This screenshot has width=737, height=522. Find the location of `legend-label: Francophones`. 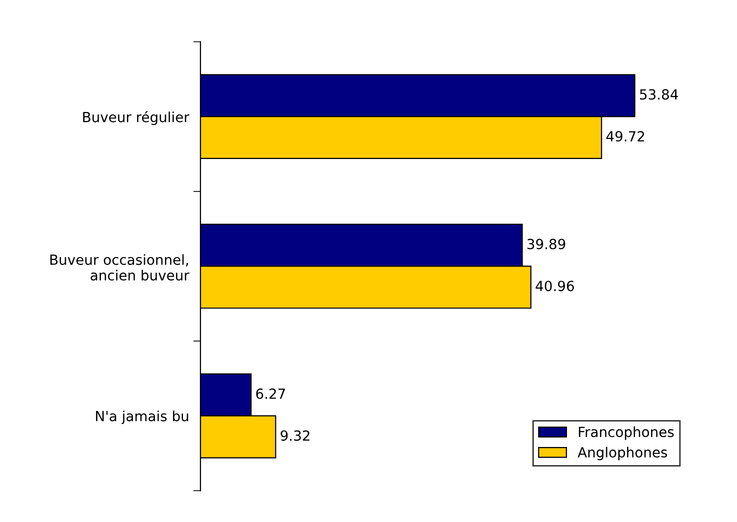

legend-label: Francophones is located at coordinates (626, 433).